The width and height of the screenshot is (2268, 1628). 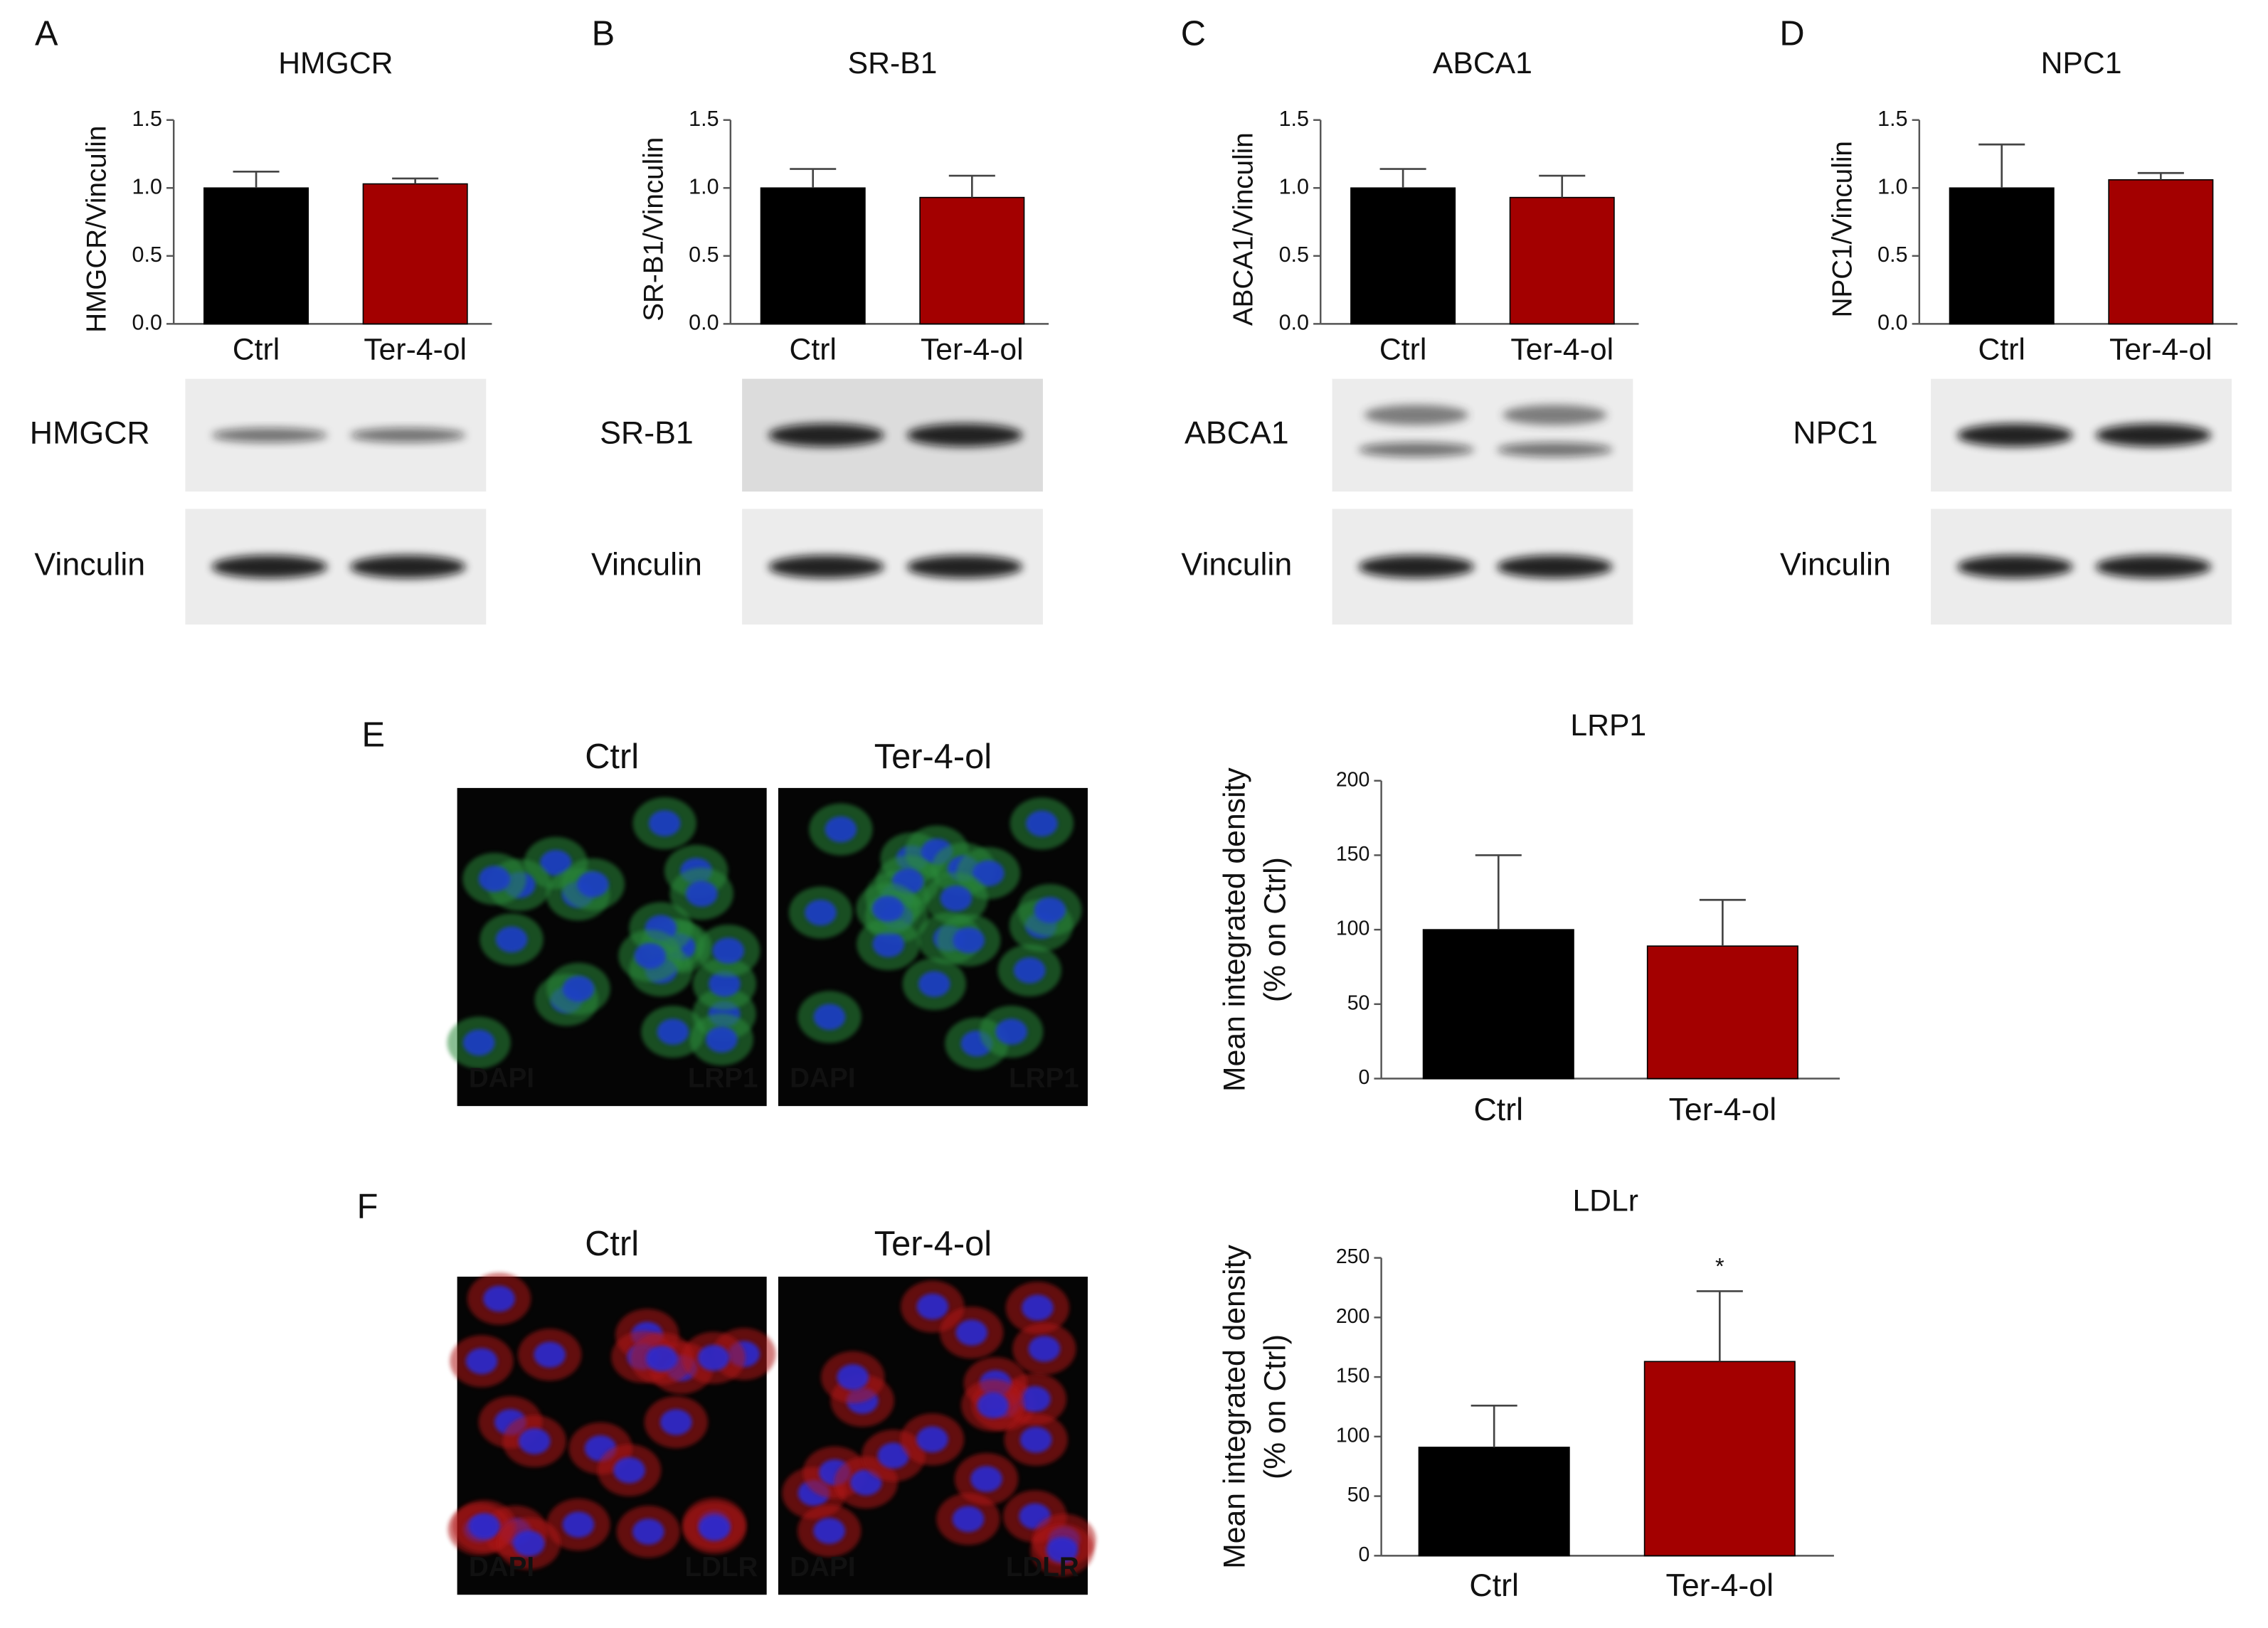 What do you see at coordinates (1720, 1266) in the screenshot?
I see `significance-marker: *` at bounding box center [1720, 1266].